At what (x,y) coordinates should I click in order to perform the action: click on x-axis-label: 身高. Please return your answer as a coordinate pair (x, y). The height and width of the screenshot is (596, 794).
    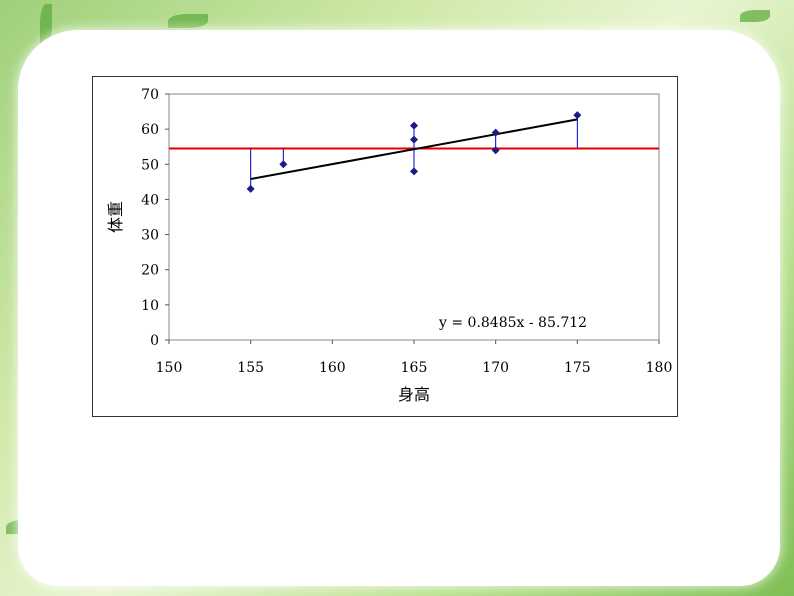
    Looking at the image, I should click on (414, 394).